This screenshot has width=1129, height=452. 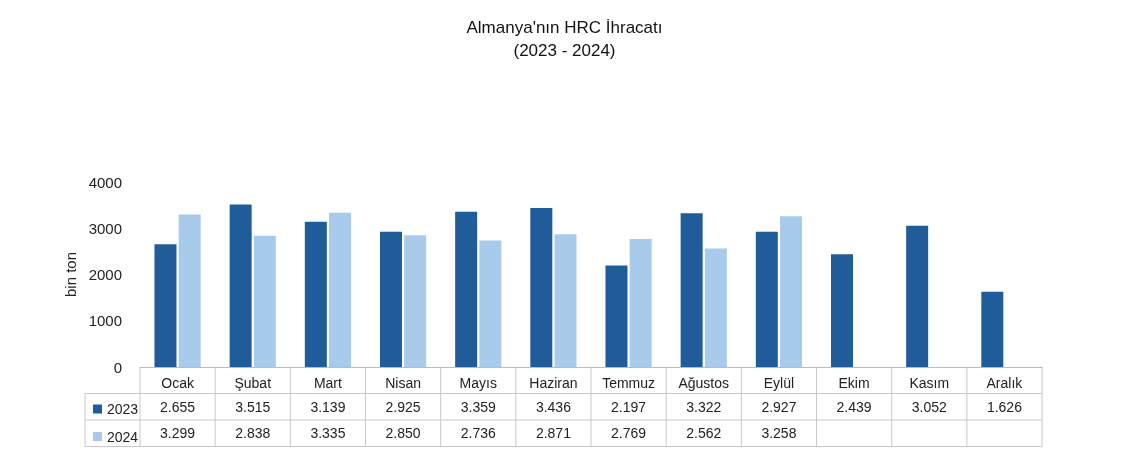 I want to click on y-tick-label: 1000, so click(x=105, y=321).